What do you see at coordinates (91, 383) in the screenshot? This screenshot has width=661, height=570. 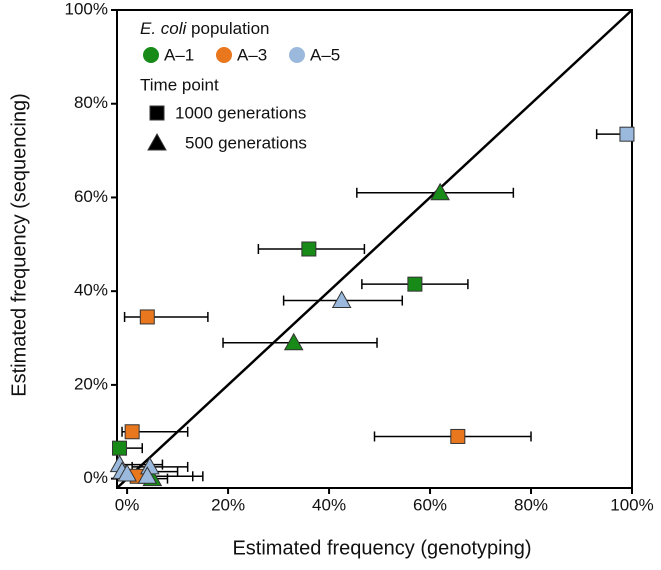 I see `y-tick-label: 20%` at bounding box center [91, 383].